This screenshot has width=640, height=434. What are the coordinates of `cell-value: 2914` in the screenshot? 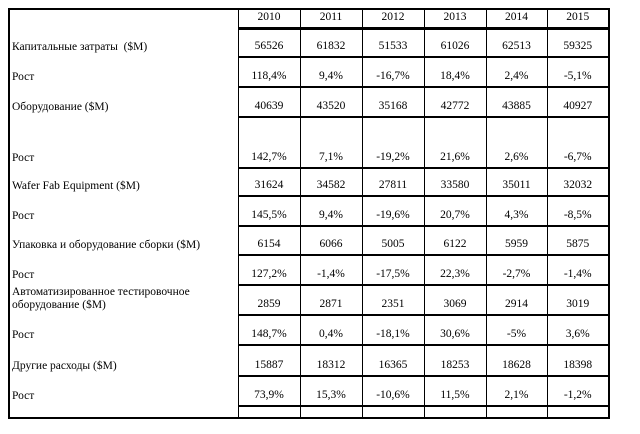 It's located at (516, 300).